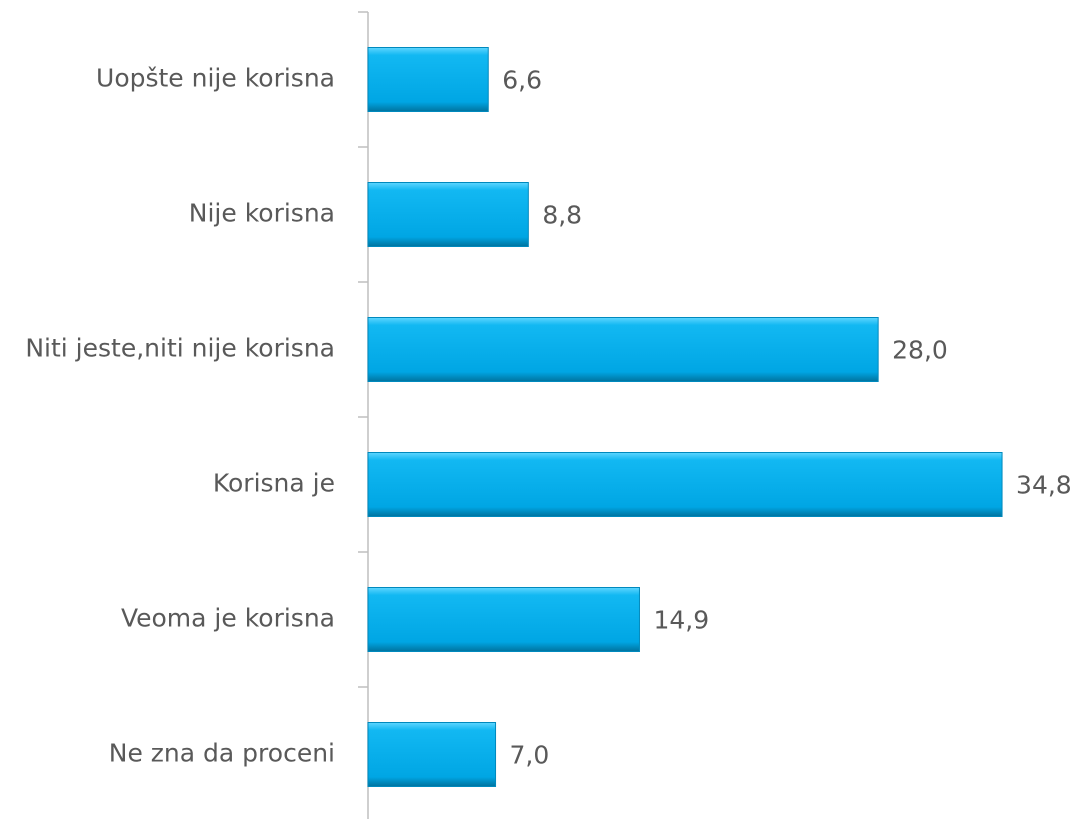 The width and height of the screenshot is (1082, 819). Describe the element at coordinates (215, 78) in the screenshot. I see `category-label: Uopšte nije korisna` at that location.